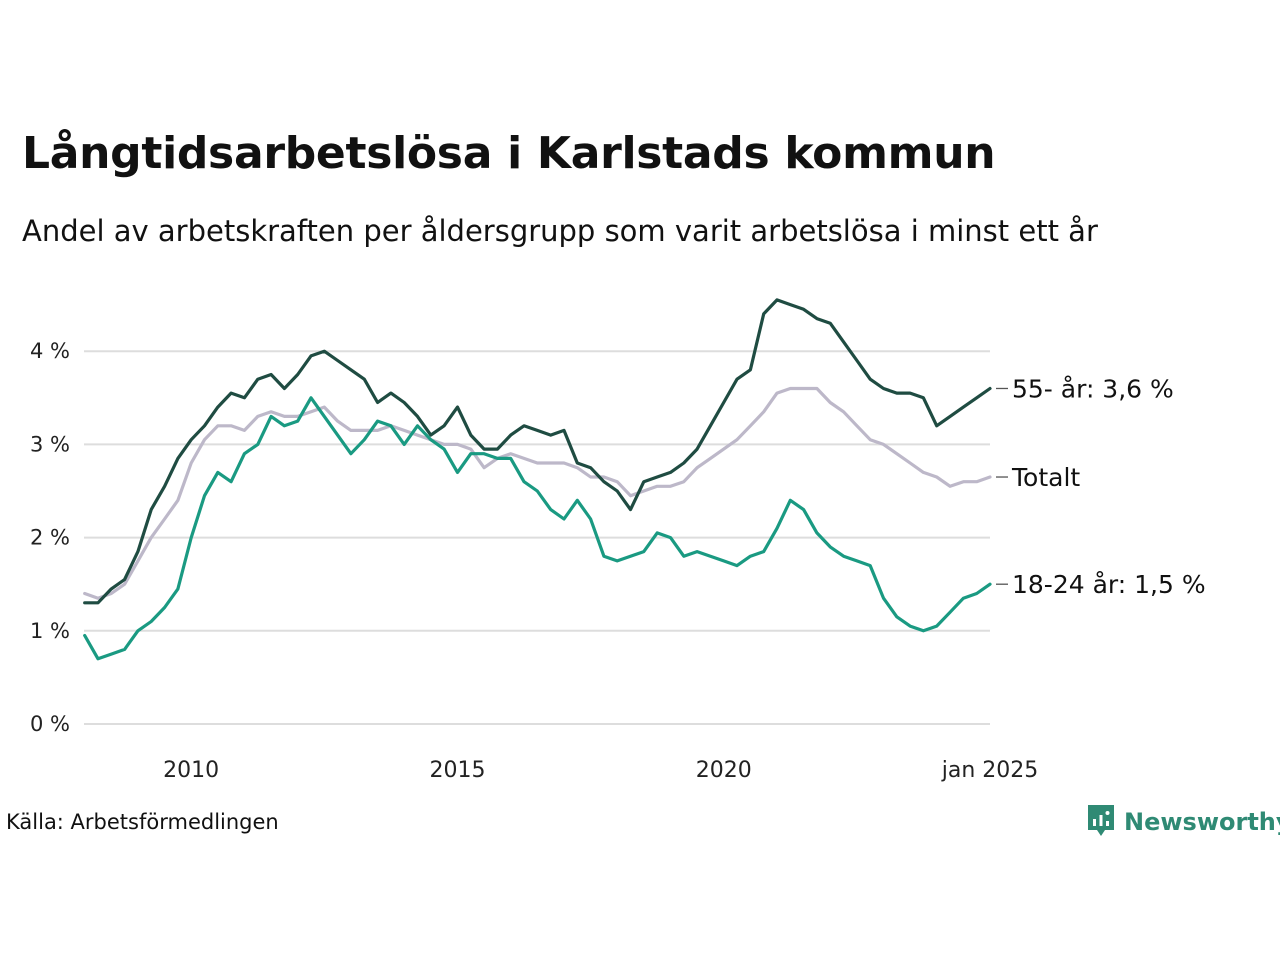 This screenshot has height=960, width=1280. Describe the element at coordinates (457, 770) in the screenshot. I see `x-tick-label-1: 2015` at that location.